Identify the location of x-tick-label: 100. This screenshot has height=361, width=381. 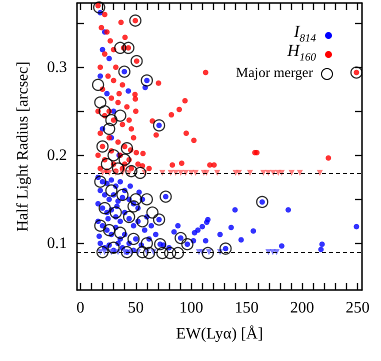
(191, 308).